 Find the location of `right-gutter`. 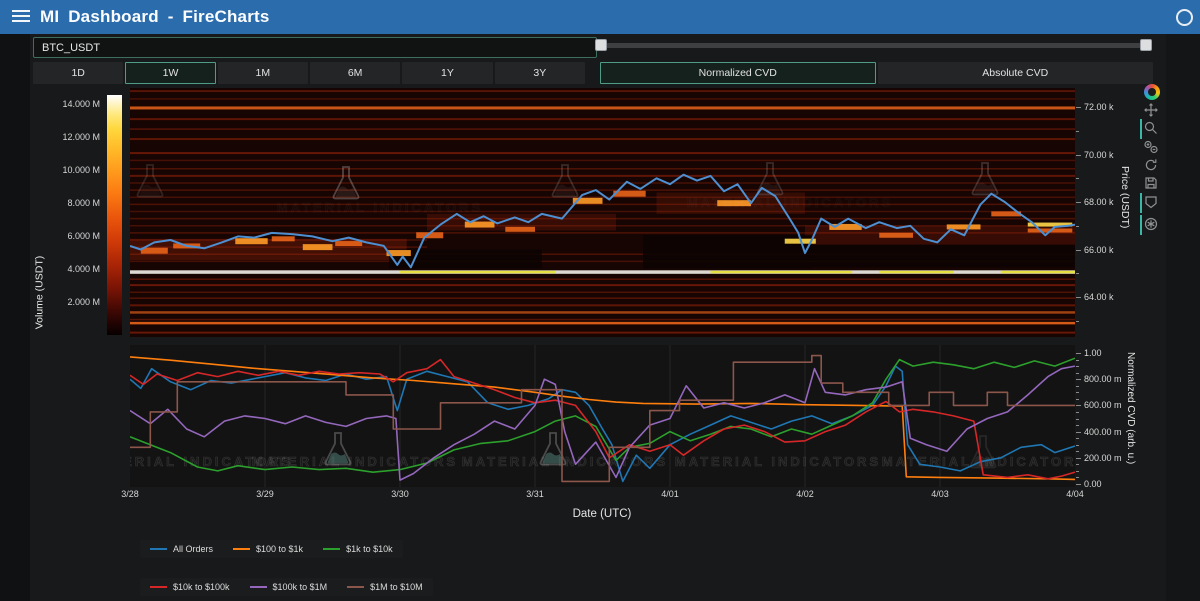

right-gutter is located at coordinates (1183, 317).